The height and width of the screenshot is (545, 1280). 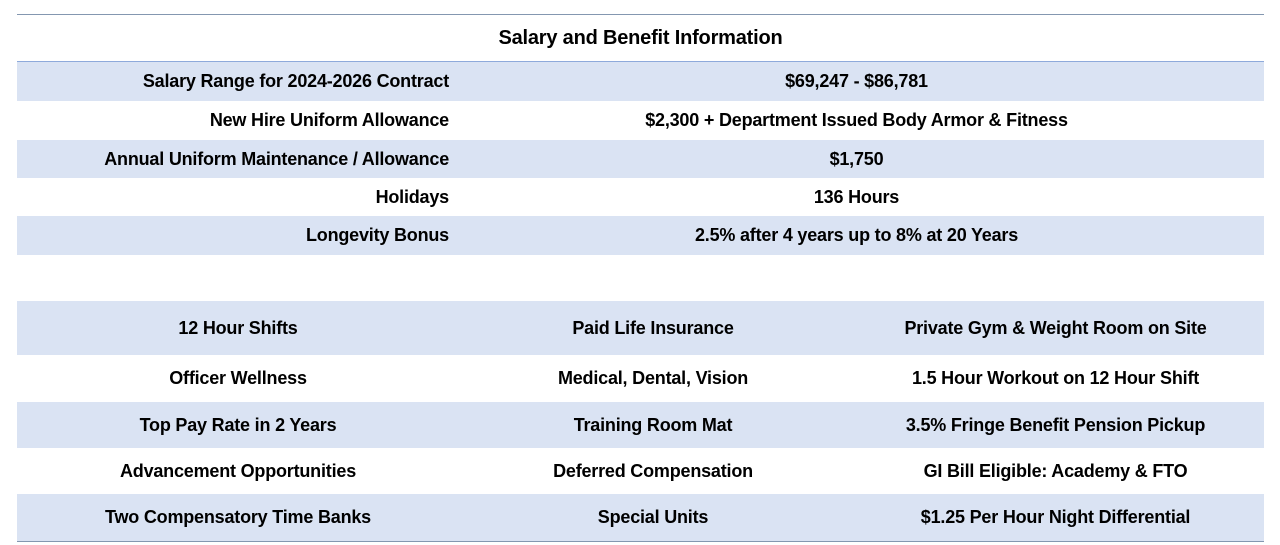 What do you see at coordinates (1055, 517) in the screenshot?
I see `benefit-cell: $1.25 Per Hour Night Differential` at bounding box center [1055, 517].